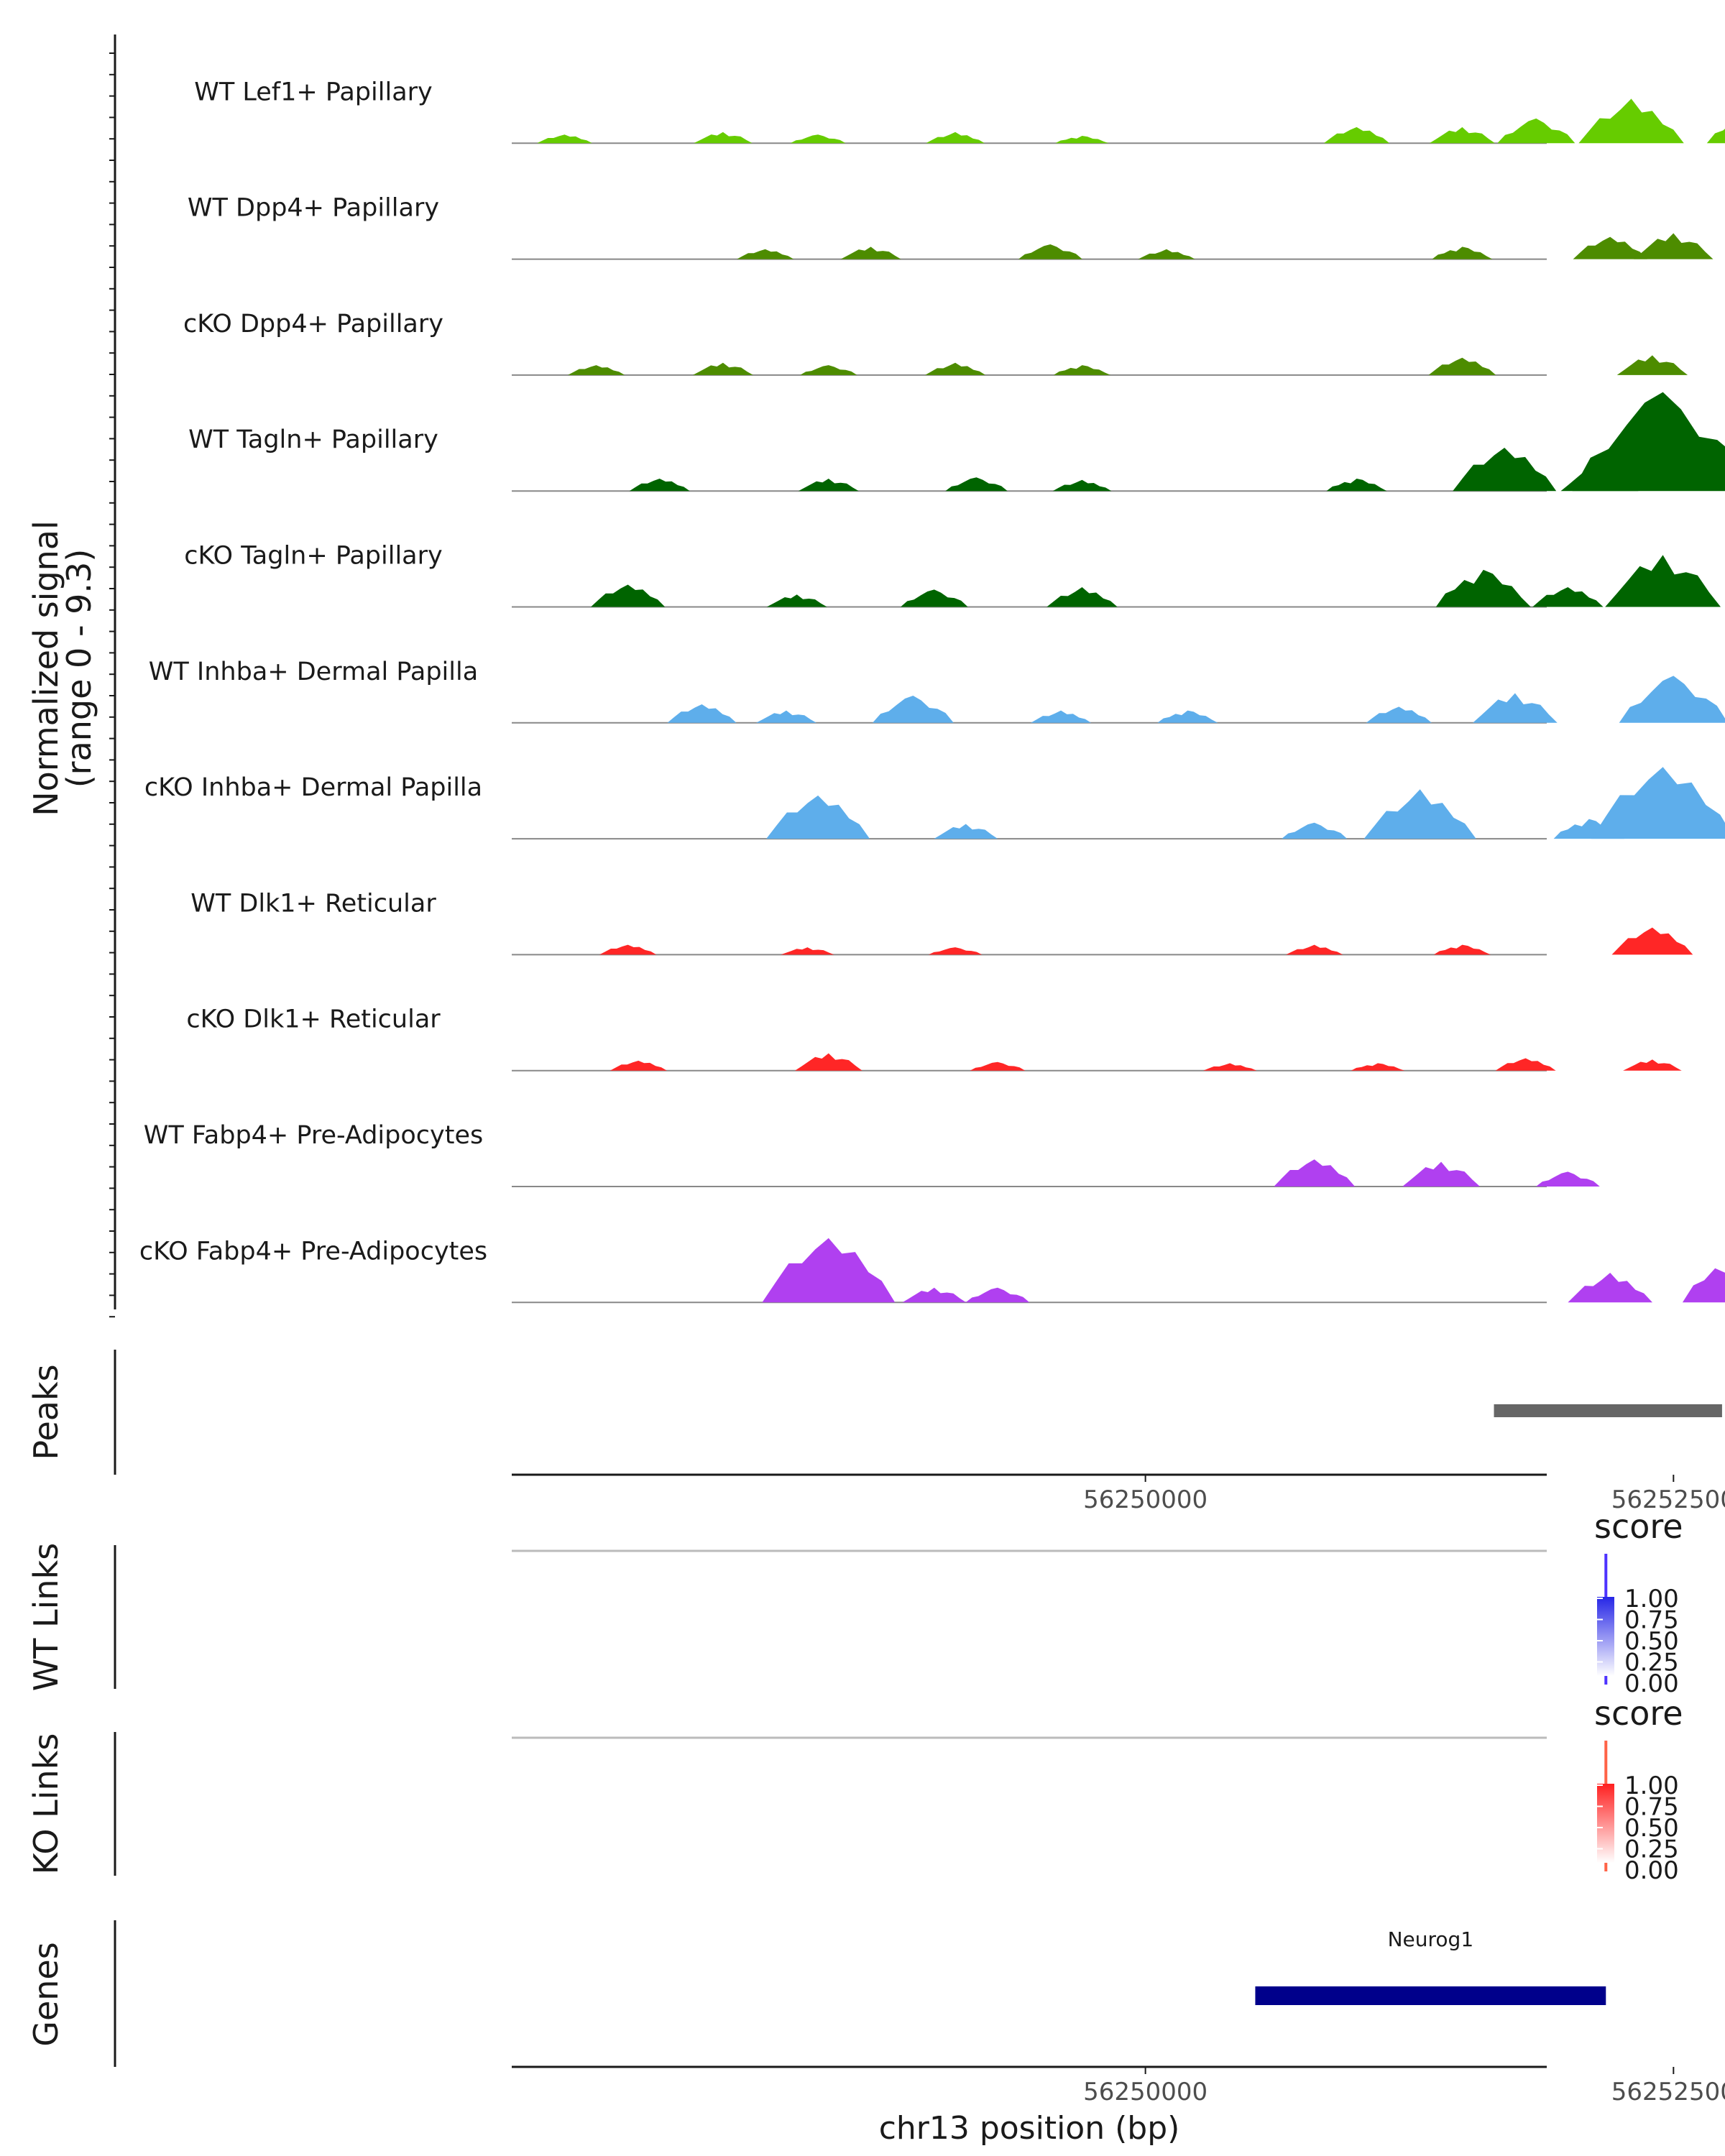 The width and height of the screenshot is (1725, 2156). What do you see at coordinates (1638, 1526) in the screenshot?
I see `legend-title: score` at bounding box center [1638, 1526].